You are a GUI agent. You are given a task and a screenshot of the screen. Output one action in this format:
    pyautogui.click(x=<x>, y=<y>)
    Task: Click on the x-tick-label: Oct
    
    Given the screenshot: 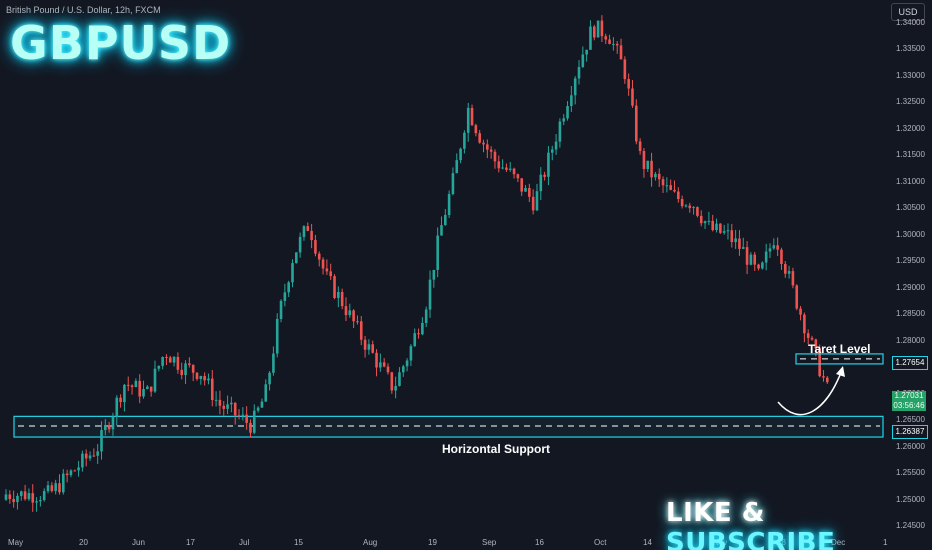 What is the action you would take?
    pyautogui.click(x=600, y=542)
    